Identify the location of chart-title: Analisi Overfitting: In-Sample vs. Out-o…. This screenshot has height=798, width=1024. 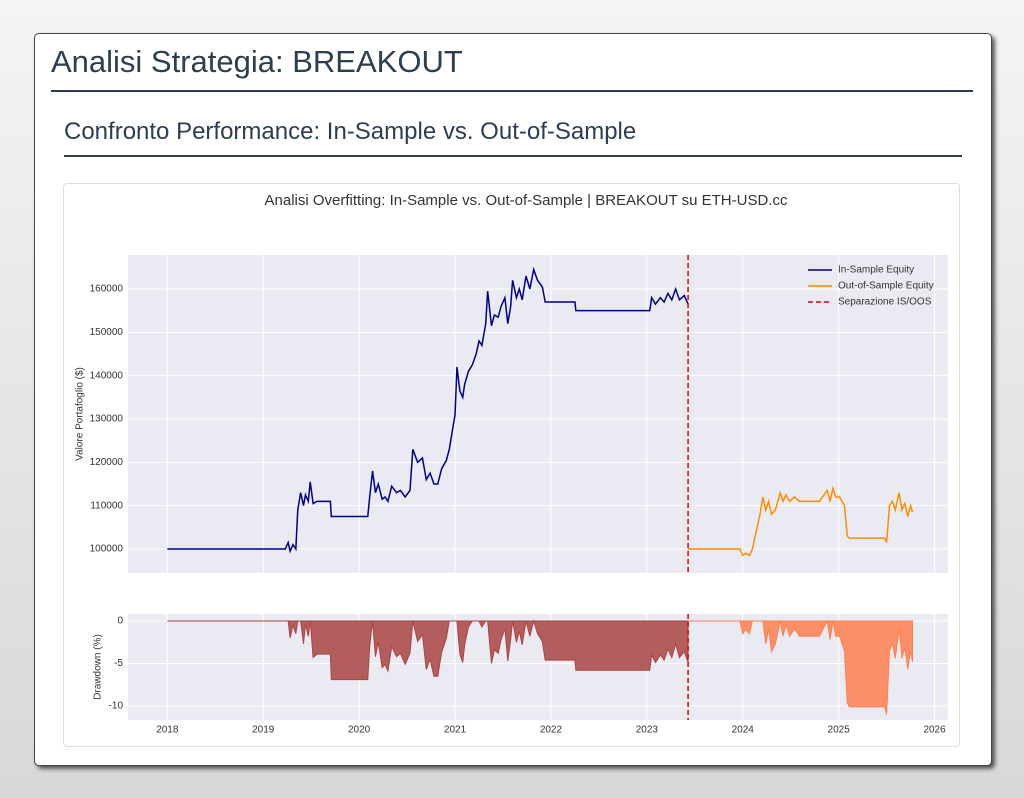
(526, 200).